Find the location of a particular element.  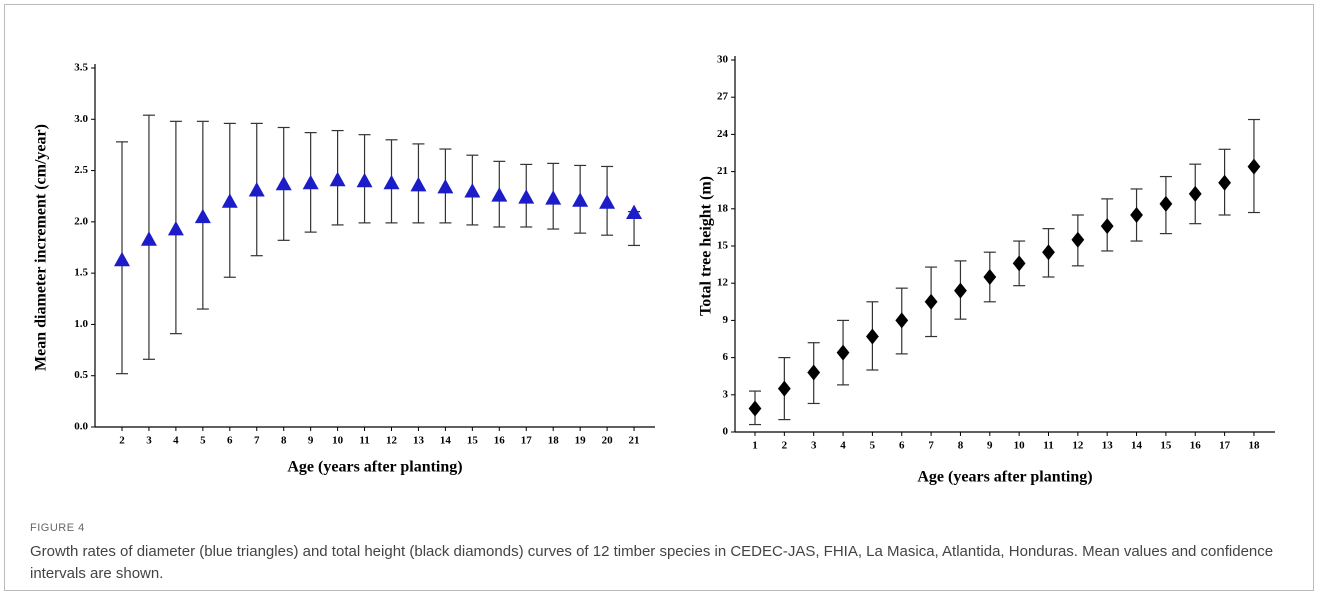

figure-label: FIGURE 4 is located at coordinates (57, 528).